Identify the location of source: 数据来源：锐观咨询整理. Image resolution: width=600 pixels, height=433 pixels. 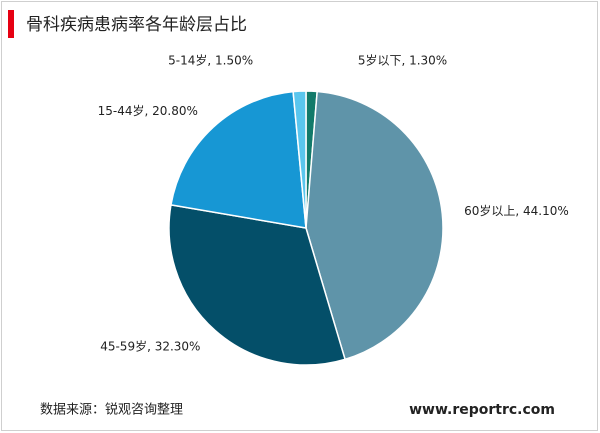
(111, 410).